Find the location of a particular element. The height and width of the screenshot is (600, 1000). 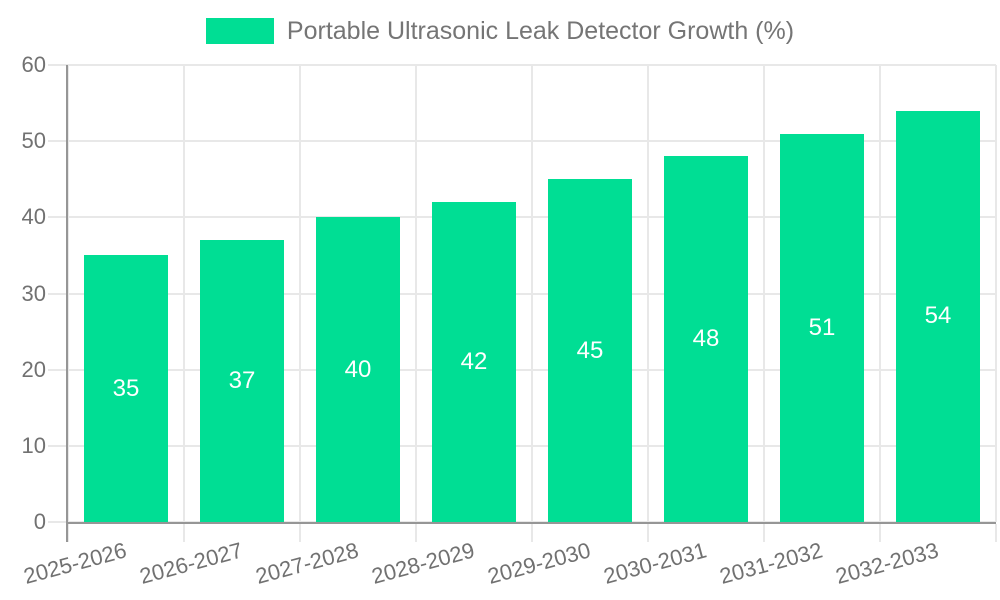

bar-value-label: 51 is located at coordinates (822, 327).